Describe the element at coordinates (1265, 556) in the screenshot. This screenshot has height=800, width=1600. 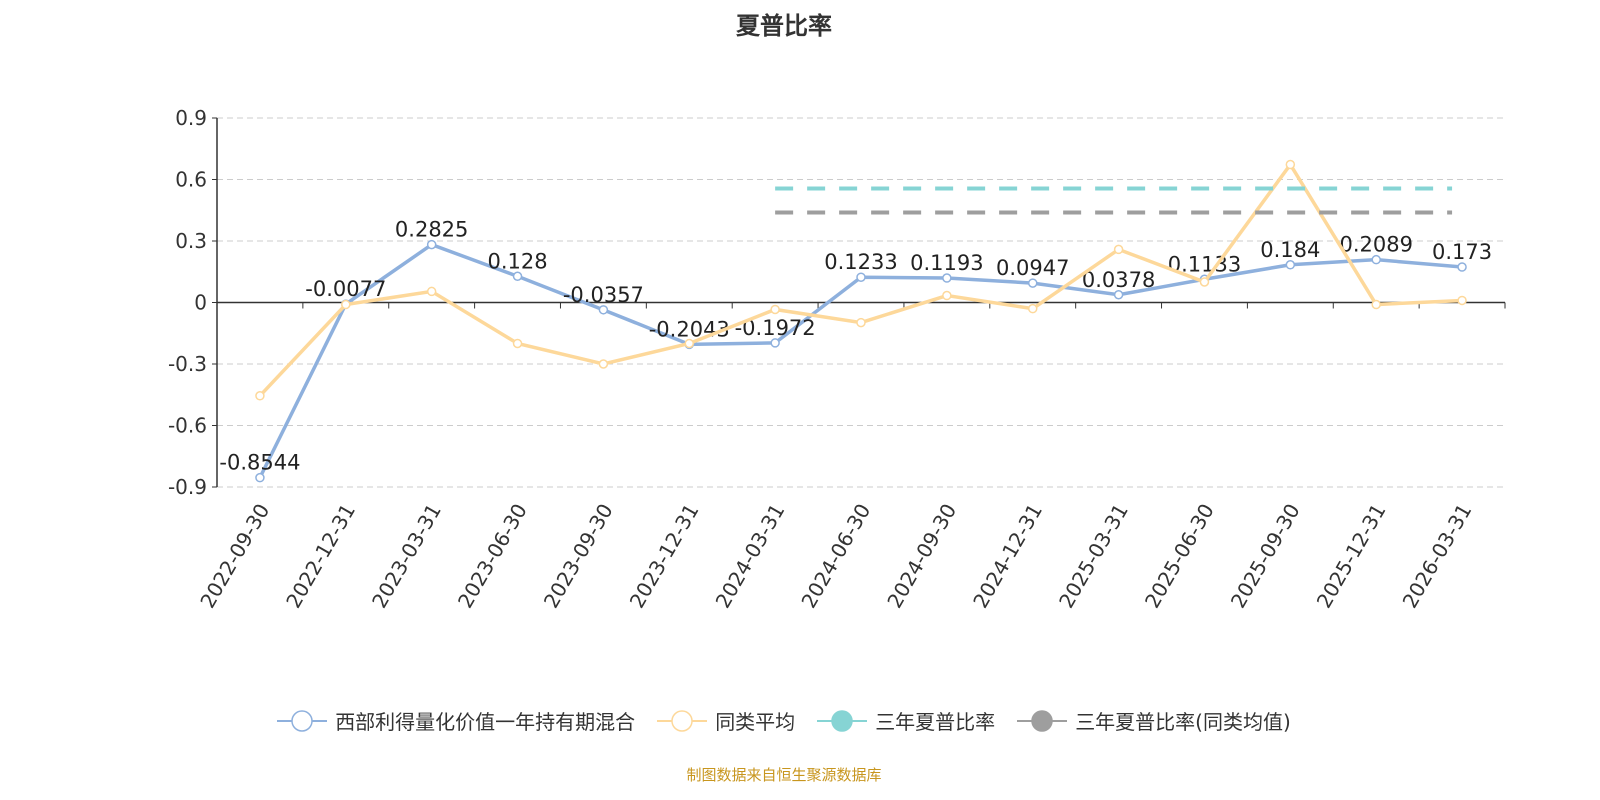
I see `x-tick-label: 2025-09-30` at that location.